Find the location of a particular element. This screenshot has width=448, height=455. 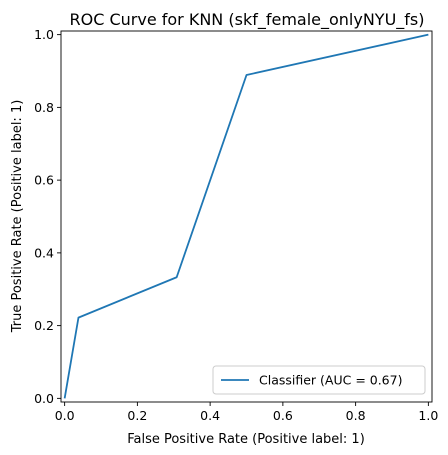

y-tick-label: 0.8 is located at coordinates (44, 107).